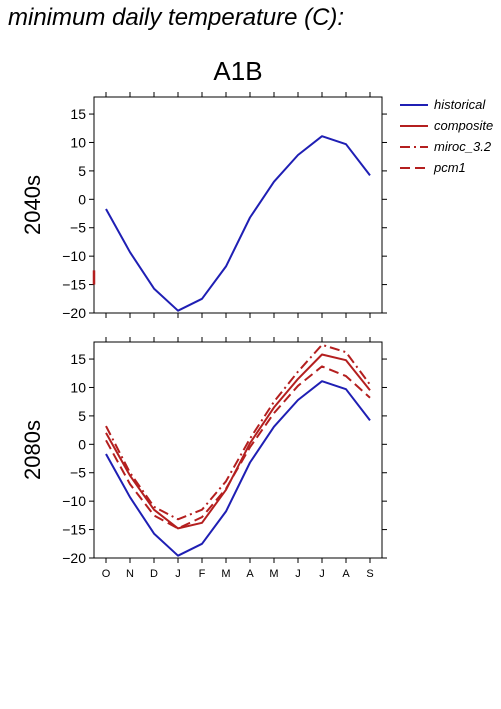  What do you see at coordinates (32, 450) in the screenshot?
I see `row-label-2080s: 2080s` at bounding box center [32, 450].